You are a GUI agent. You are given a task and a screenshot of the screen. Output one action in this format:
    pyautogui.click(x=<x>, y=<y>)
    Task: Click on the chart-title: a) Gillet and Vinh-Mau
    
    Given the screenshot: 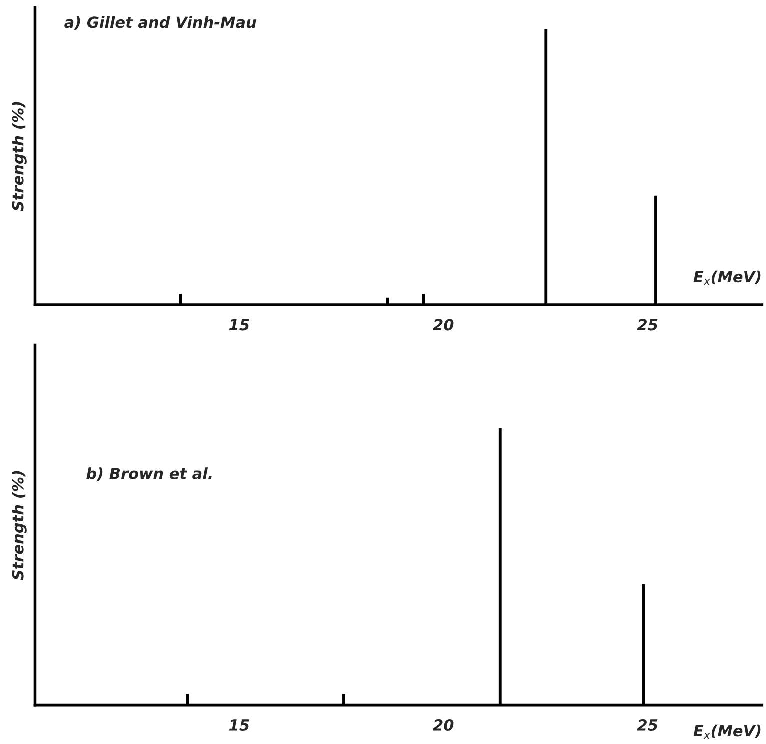 What is the action you would take?
    pyautogui.click(x=160, y=23)
    